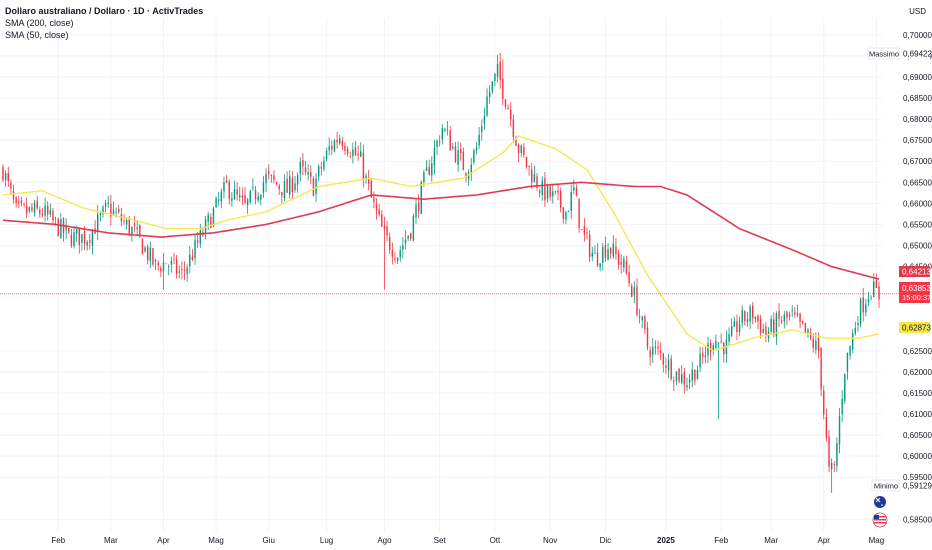 The width and height of the screenshot is (932, 550). I want to click on time-tick-label: Ott, so click(495, 540).